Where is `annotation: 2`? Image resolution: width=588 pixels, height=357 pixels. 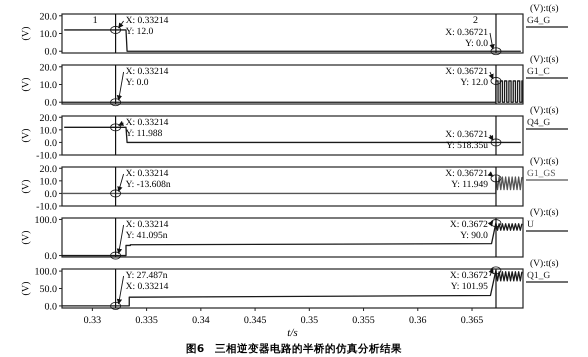
annotation: 2 is located at coordinates (475, 20).